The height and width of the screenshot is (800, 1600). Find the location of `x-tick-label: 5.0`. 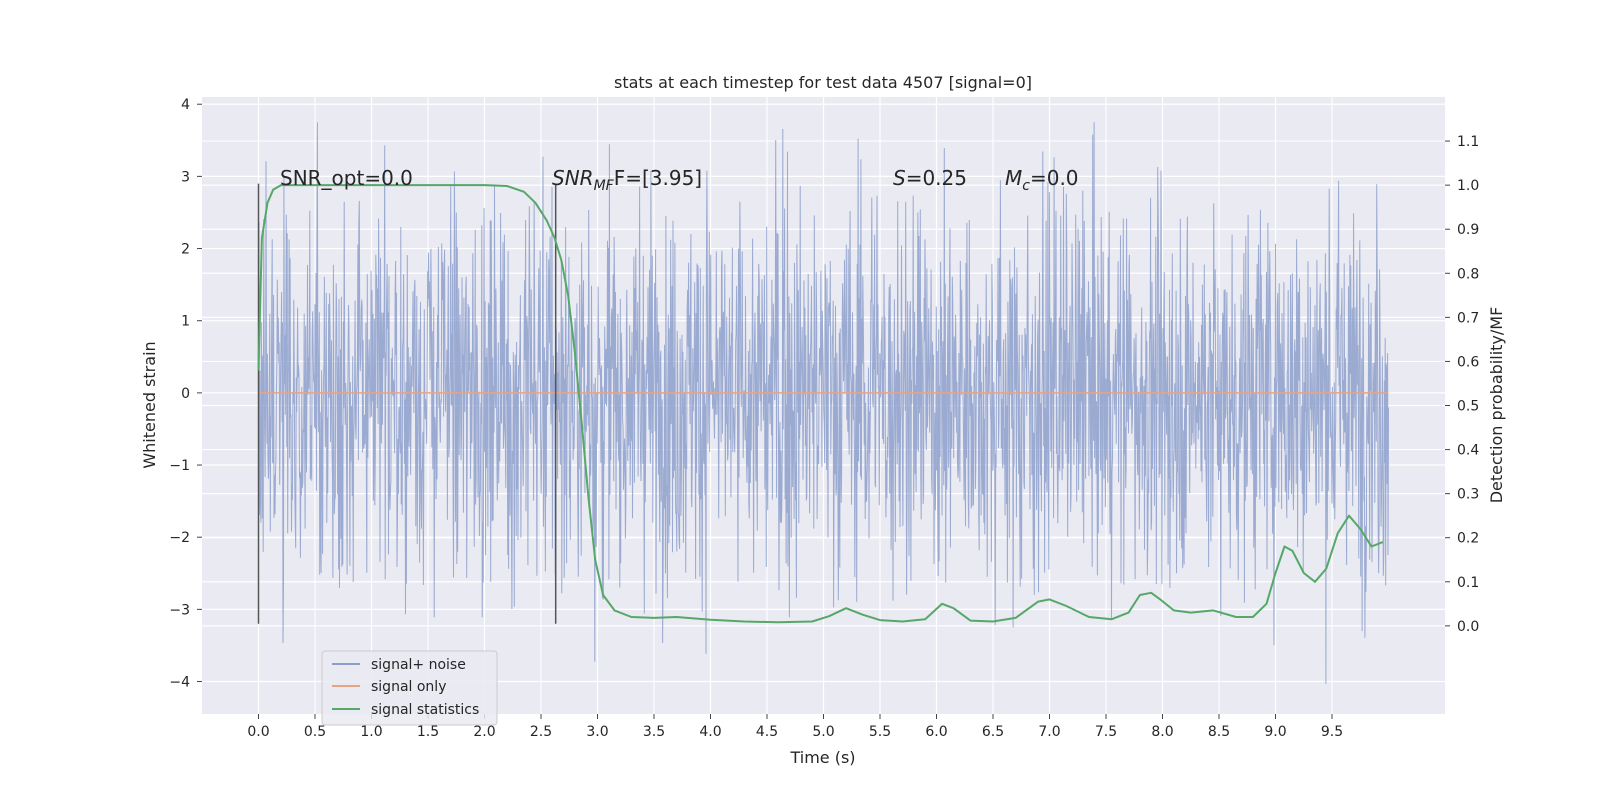

x-tick-label: 5.0 is located at coordinates (823, 732).